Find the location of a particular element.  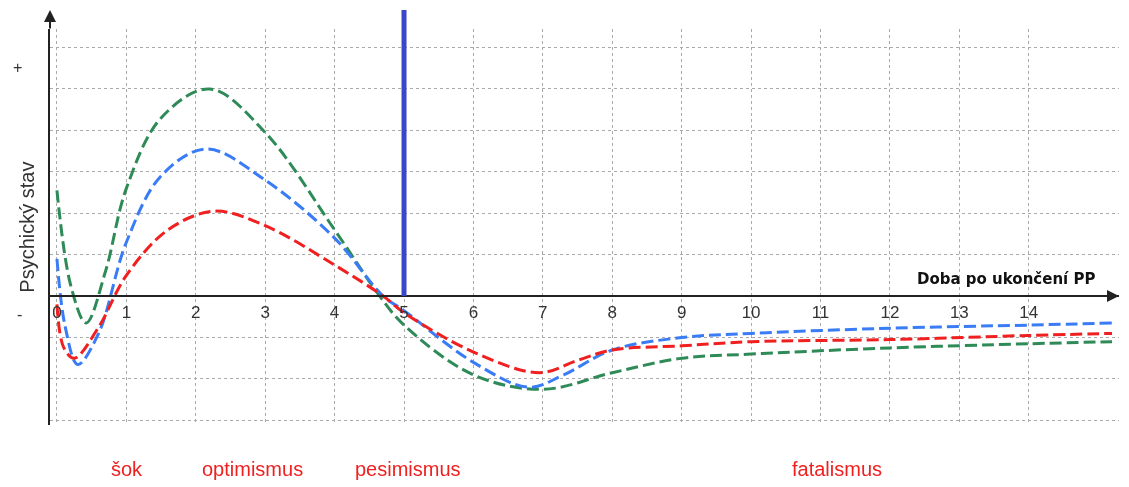

x-tick-label: 3 is located at coordinates (265, 312).